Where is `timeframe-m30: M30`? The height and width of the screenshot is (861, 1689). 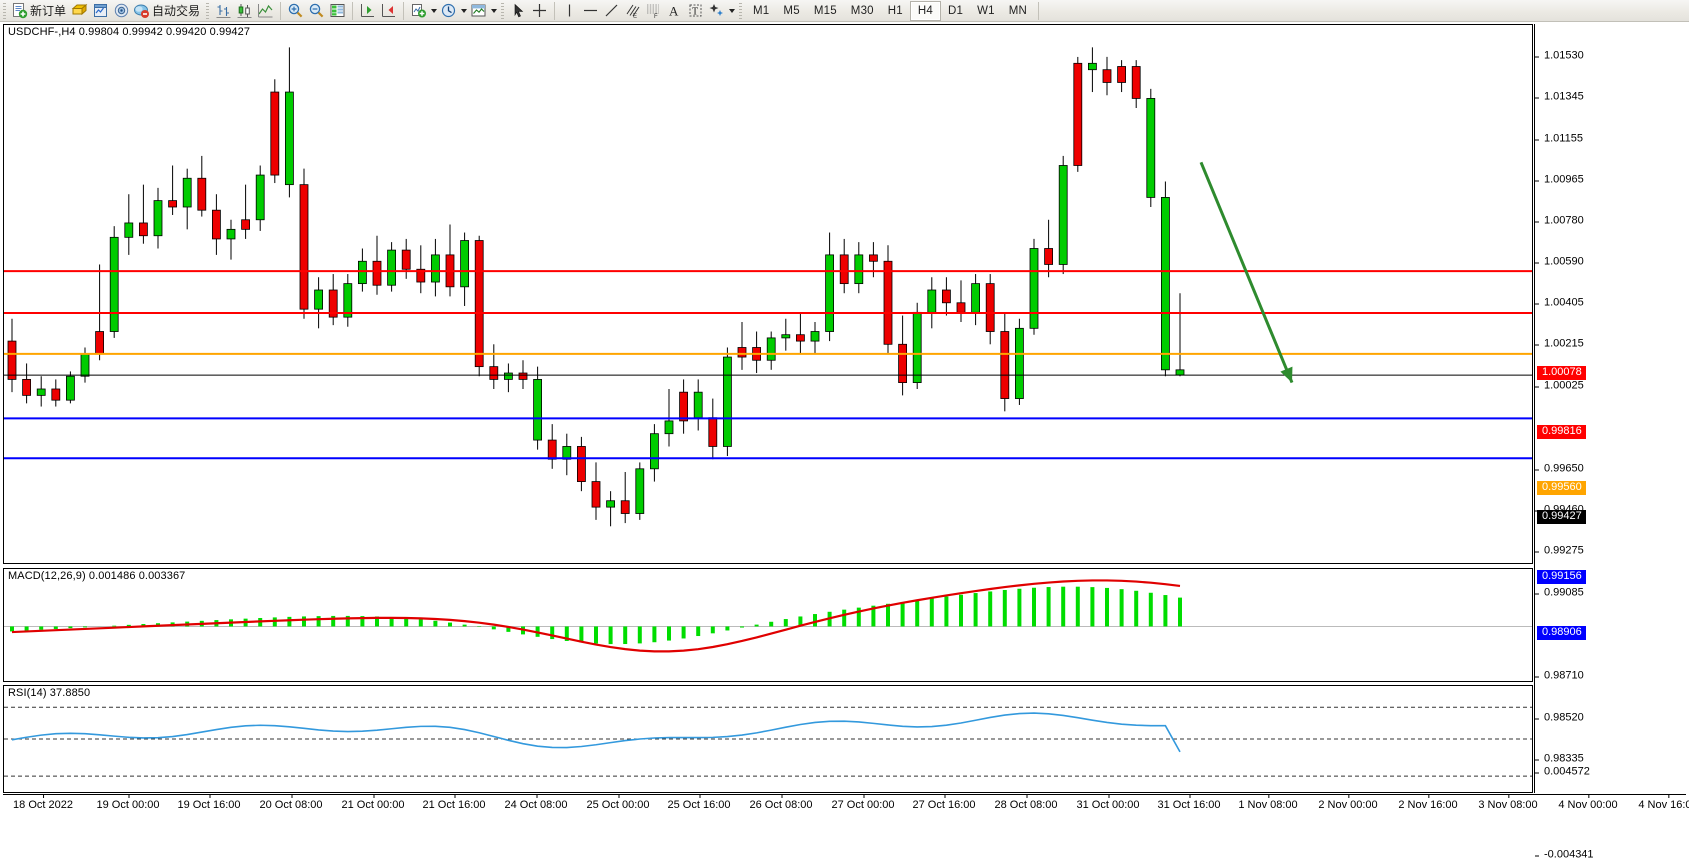
timeframe-m30: M30 is located at coordinates (862, 10).